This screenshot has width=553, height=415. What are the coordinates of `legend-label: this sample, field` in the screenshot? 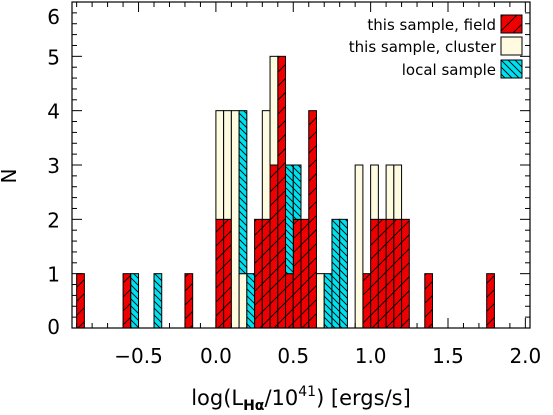 It's located at (431, 25).